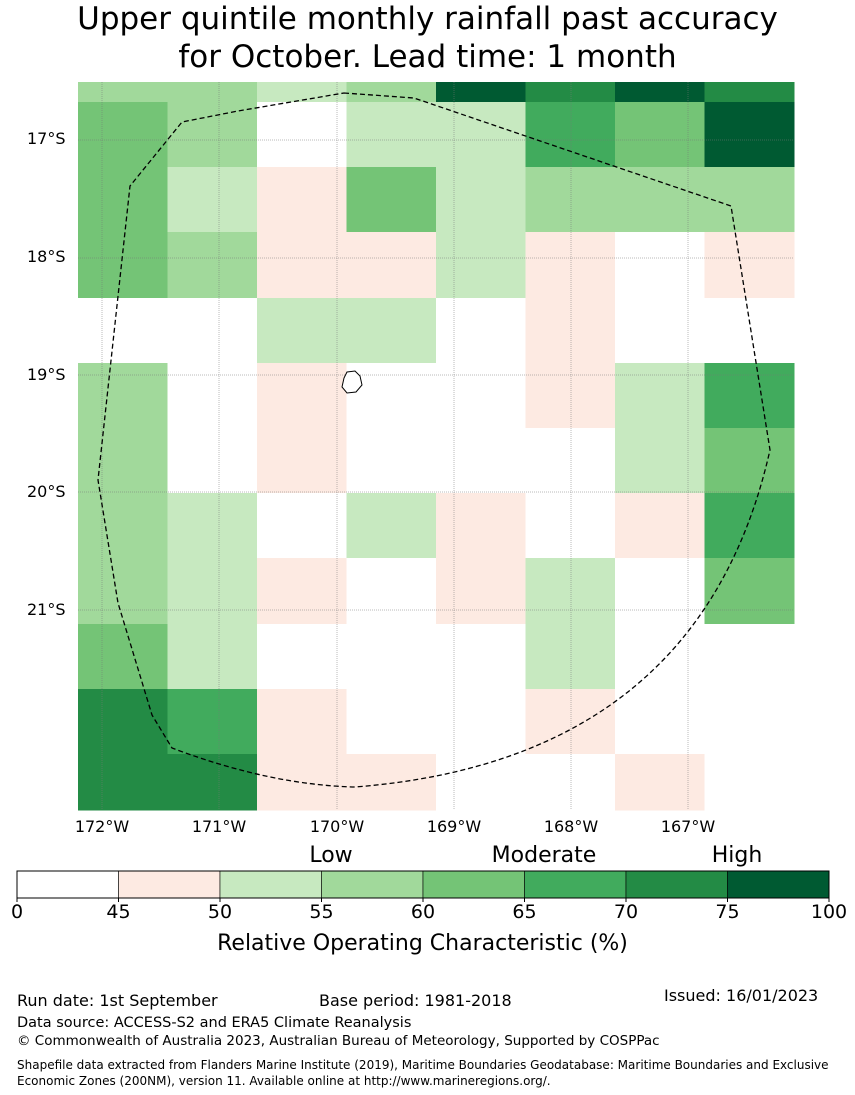 This screenshot has width=855, height=1095. Describe the element at coordinates (46, 138) in the screenshot. I see `lat-label-17s: 17°S` at that location.